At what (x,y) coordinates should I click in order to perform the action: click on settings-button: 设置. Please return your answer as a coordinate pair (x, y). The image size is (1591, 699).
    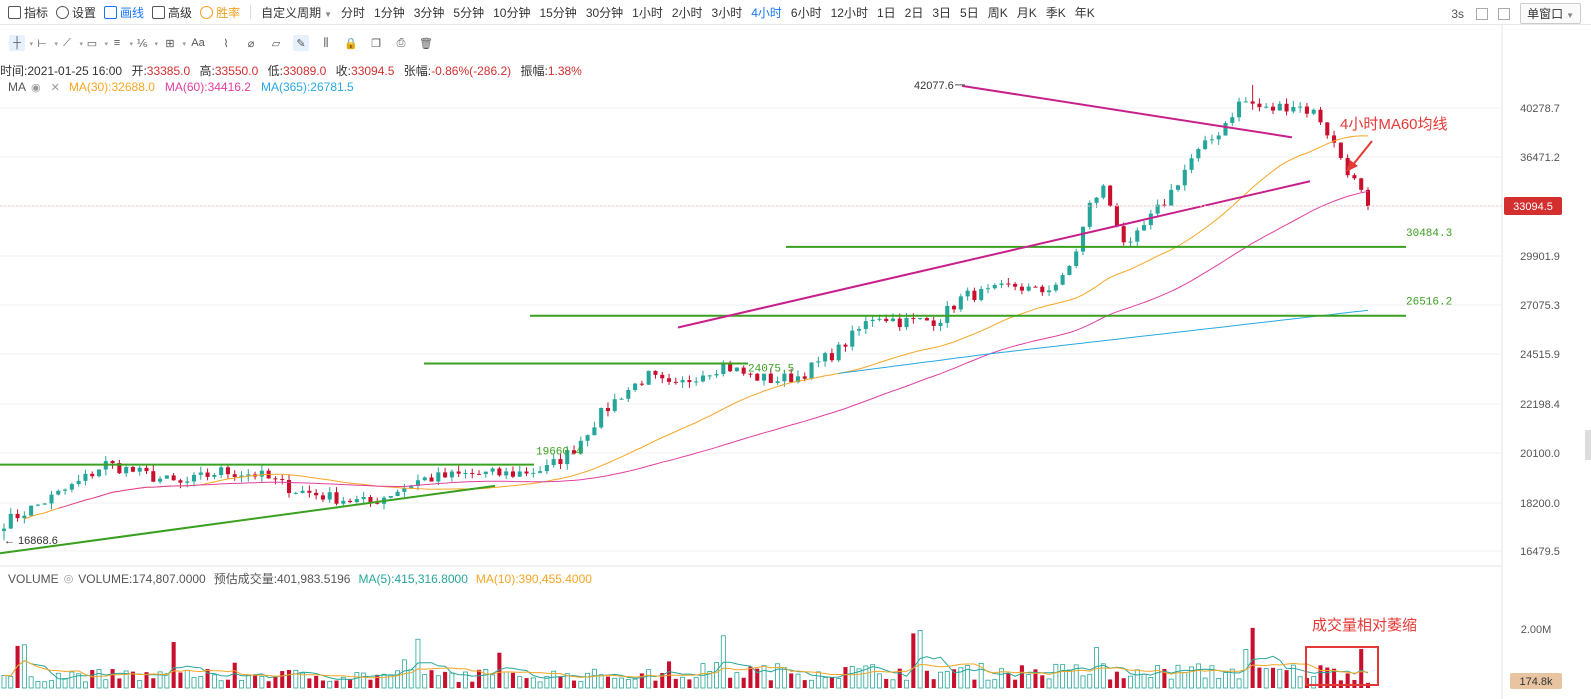
    Looking at the image, I should click on (76, 12).